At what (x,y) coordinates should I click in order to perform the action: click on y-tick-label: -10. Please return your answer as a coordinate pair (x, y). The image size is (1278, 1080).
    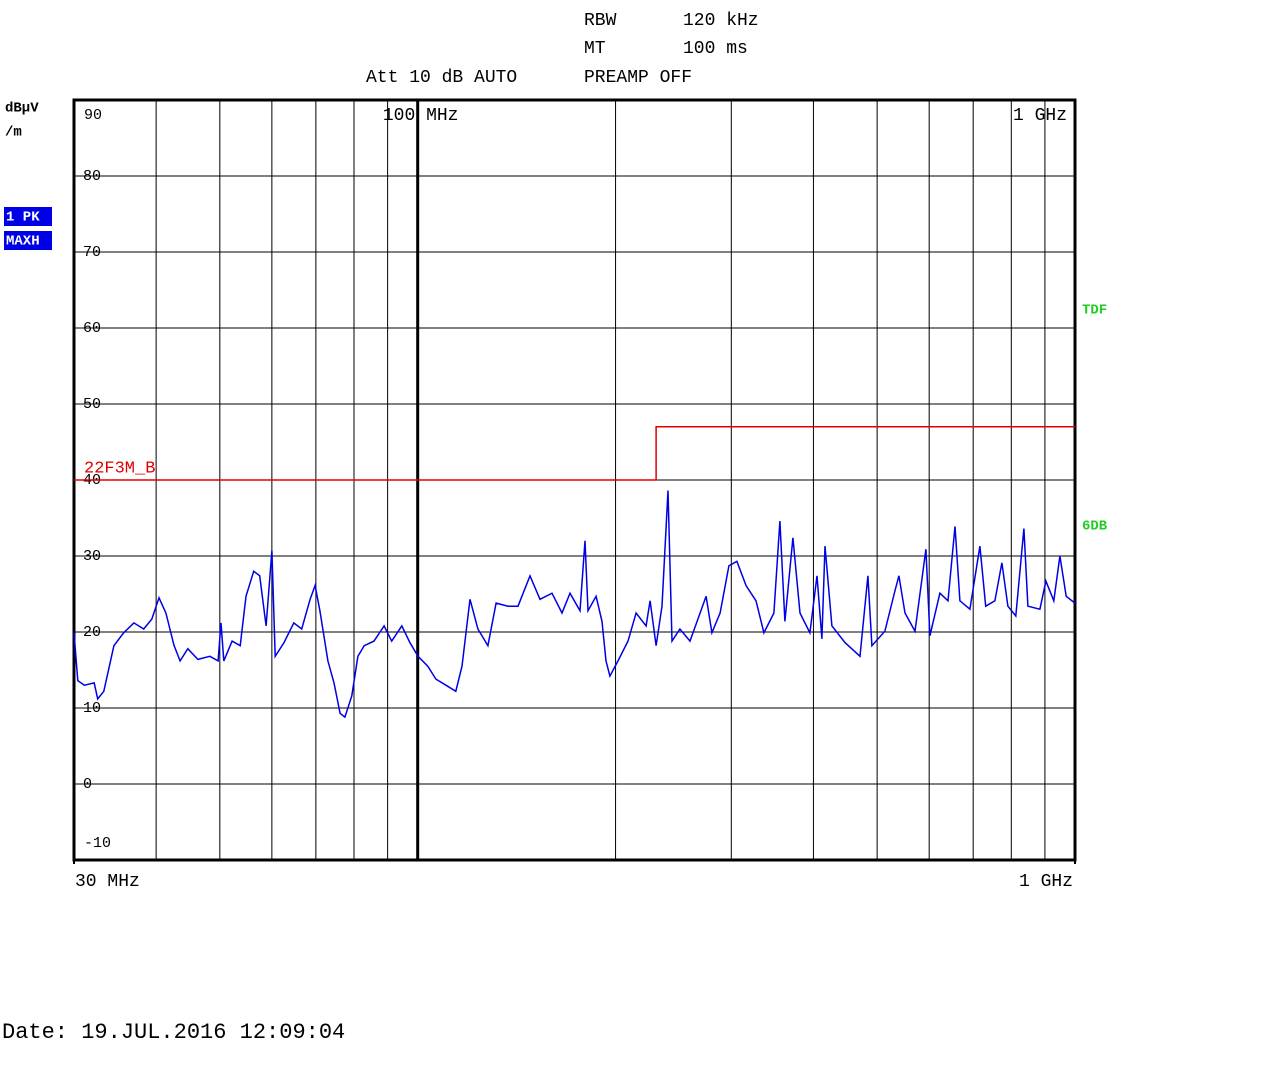
    Looking at the image, I should click on (97, 843).